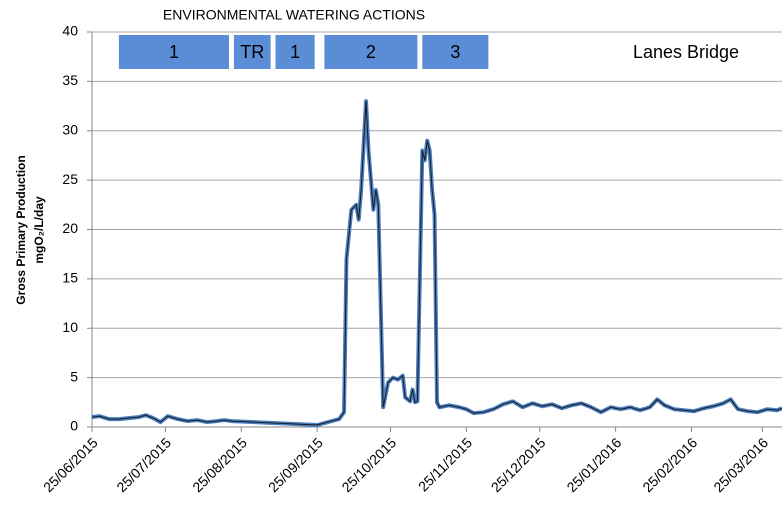 This screenshot has height=515, width=782. I want to click on watering-action-label: 2, so click(371, 52).